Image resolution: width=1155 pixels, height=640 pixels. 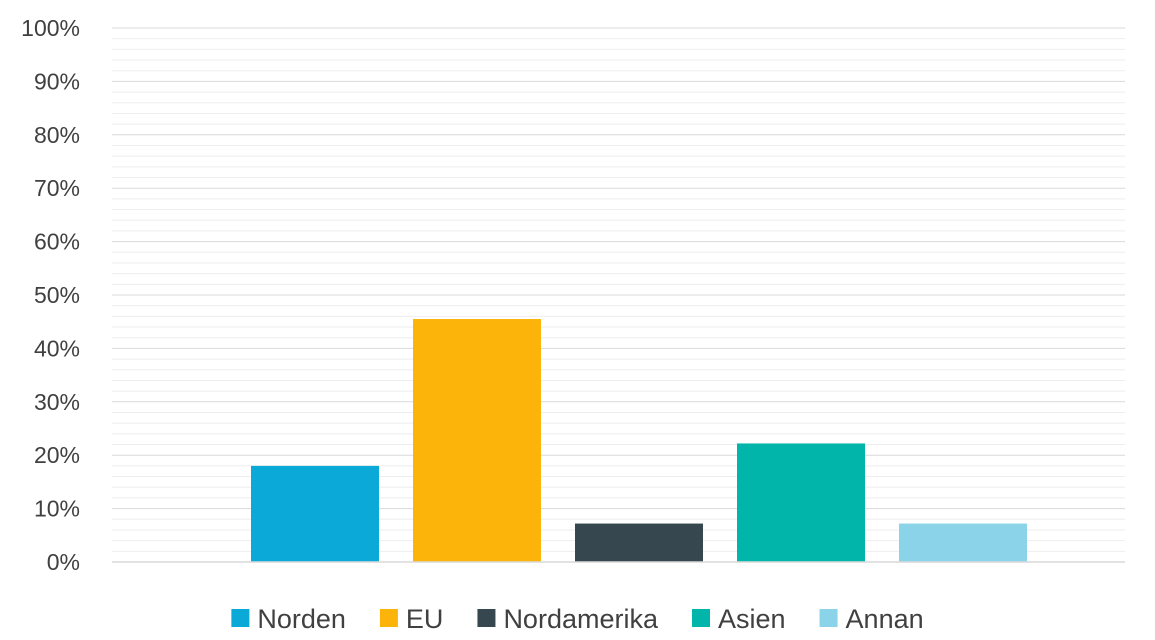 I want to click on legend-swatch-norden, so click(x=240, y=618).